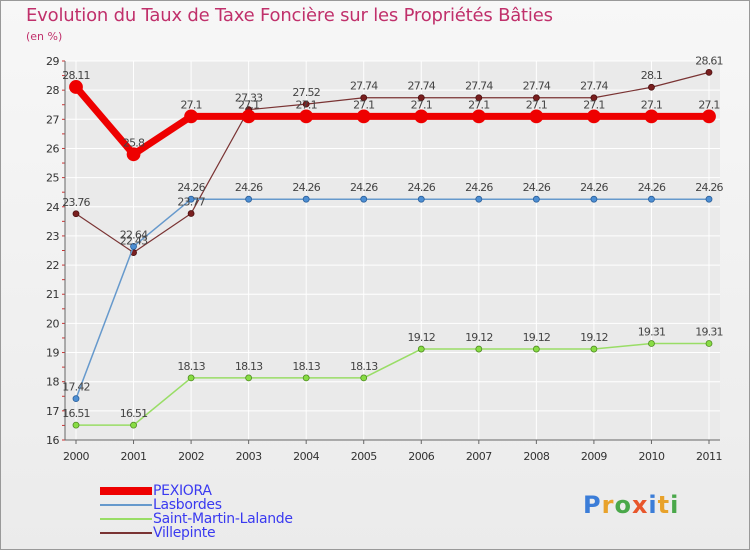 The height and width of the screenshot is (550, 750). Describe the element at coordinates (306, 456) in the screenshot. I see `x-tick-label: 2004` at that location.